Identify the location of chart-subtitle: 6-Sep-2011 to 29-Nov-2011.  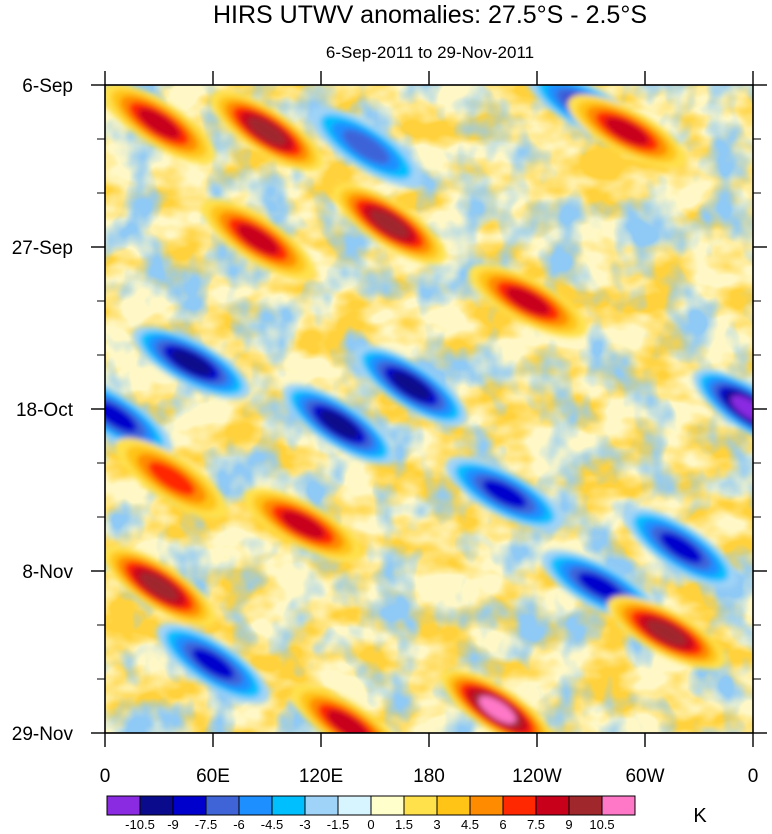
(430, 52).